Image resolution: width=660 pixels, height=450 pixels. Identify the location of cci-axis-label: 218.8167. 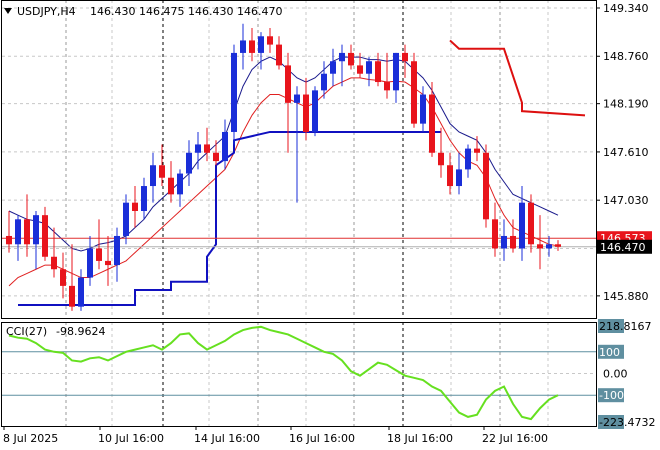
(625, 326).